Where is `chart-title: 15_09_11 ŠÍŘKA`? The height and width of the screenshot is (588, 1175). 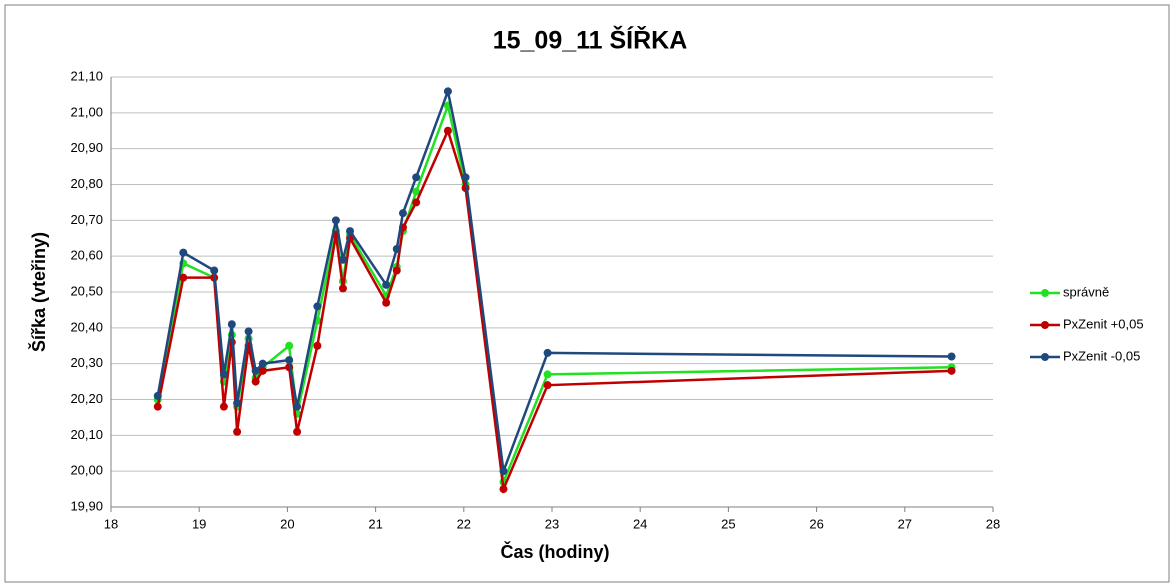 chart-title: 15_09_11 ŠÍŘKA is located at coordinates (590, 40).